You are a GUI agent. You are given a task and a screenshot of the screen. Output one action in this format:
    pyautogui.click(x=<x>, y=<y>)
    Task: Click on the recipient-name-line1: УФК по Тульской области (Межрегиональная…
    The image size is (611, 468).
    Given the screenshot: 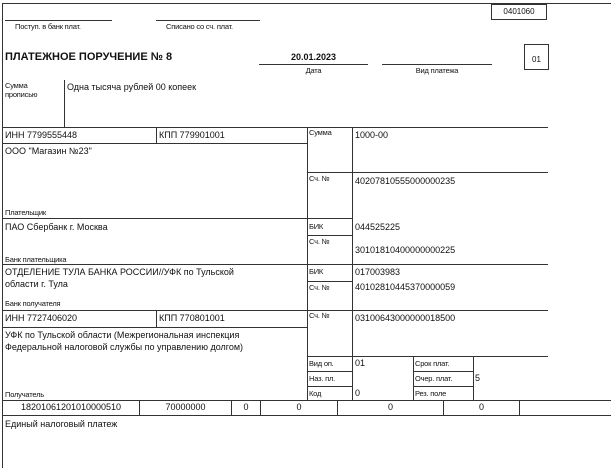 What is the action you would take?
    pyautogui.click(x=122, y=335)
    